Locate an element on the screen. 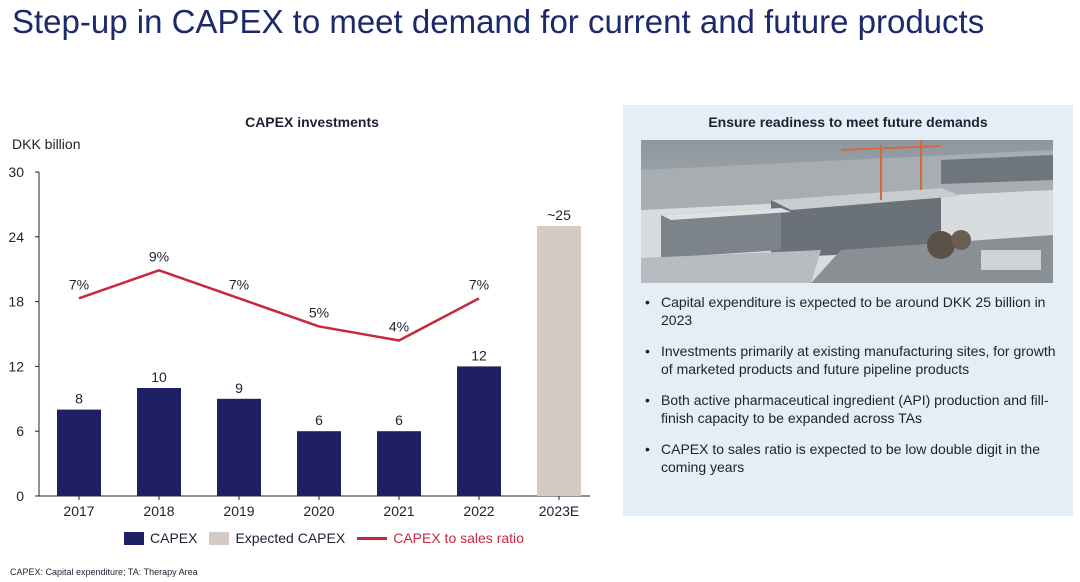  y-tick-label: 12 is located at coordinates (16, 366).